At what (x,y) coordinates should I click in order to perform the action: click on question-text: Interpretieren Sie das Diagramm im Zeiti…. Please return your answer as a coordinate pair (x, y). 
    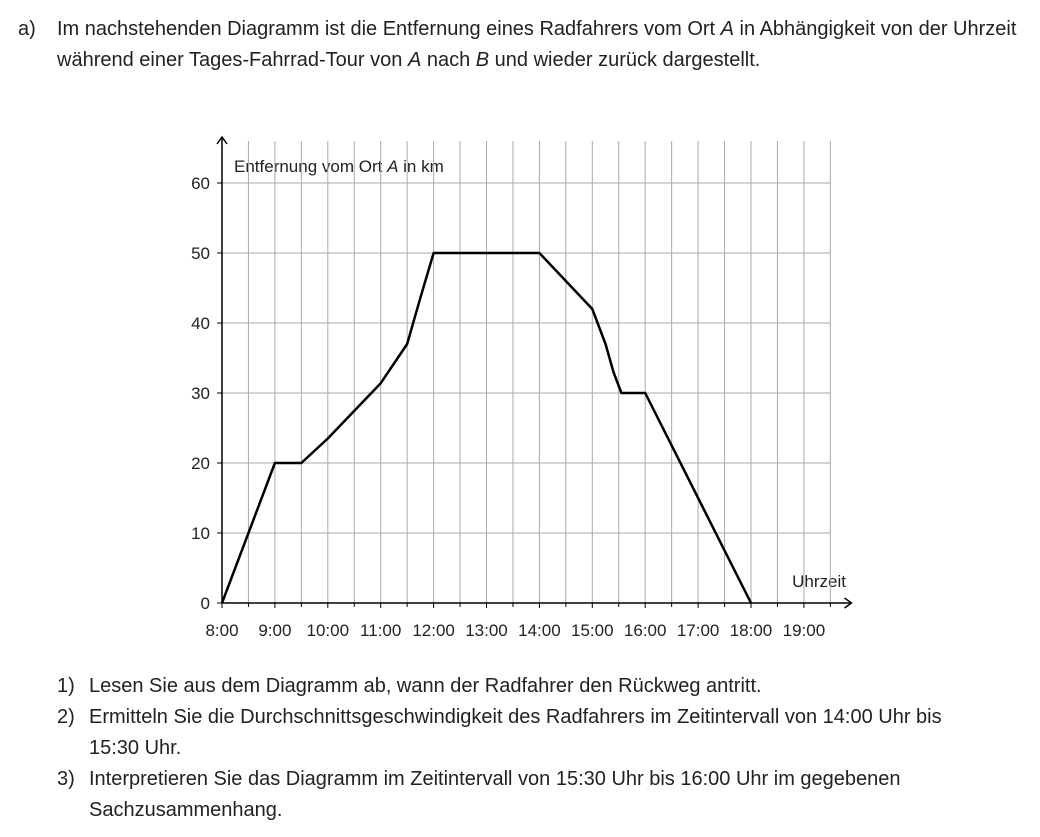
    Looking at the image, I should click on (495, 794).